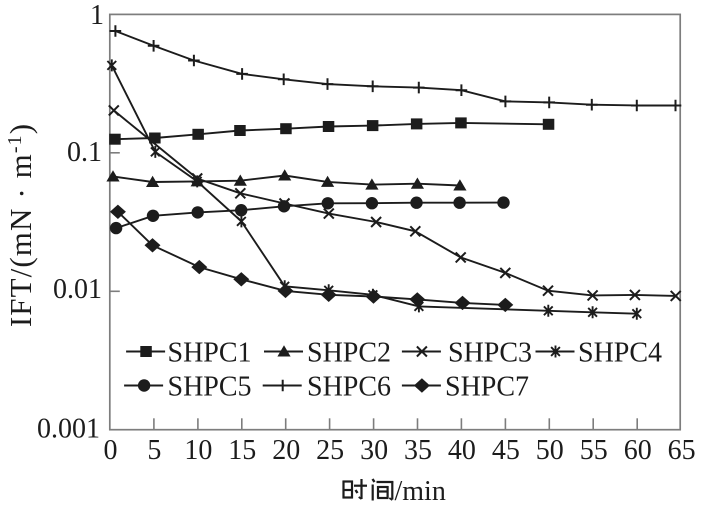 This screenshot has width=716, height=511. I want to click on svg-text: IFT/(mN · m-1), so click(21, 225).